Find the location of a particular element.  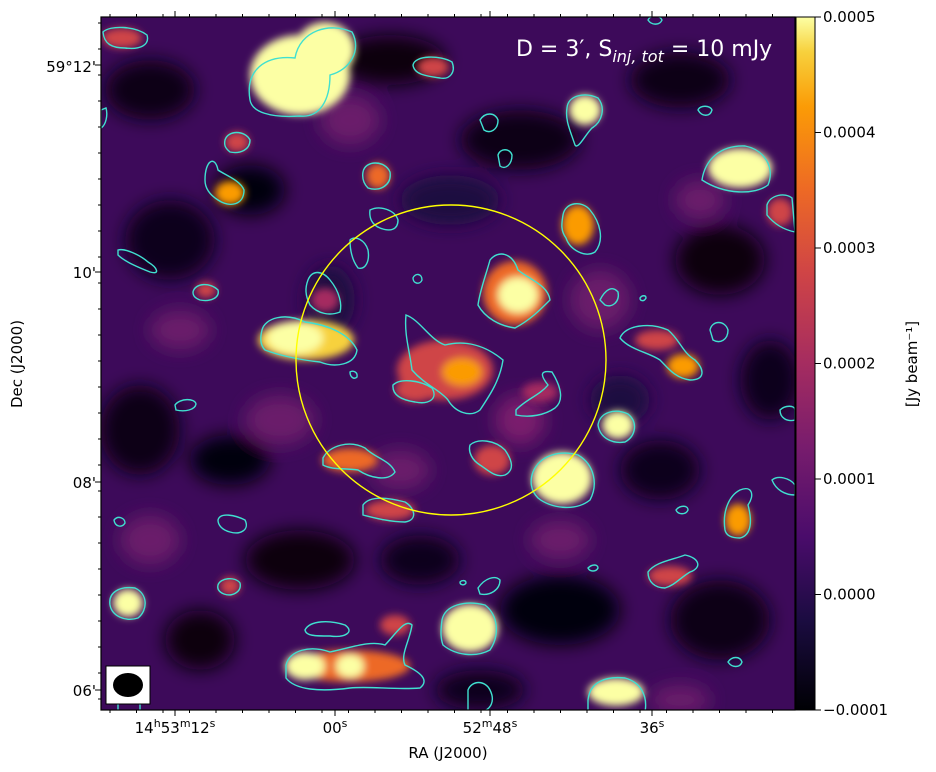

x-axis-label: RA (J2000) is located at coordinates (447, 753).